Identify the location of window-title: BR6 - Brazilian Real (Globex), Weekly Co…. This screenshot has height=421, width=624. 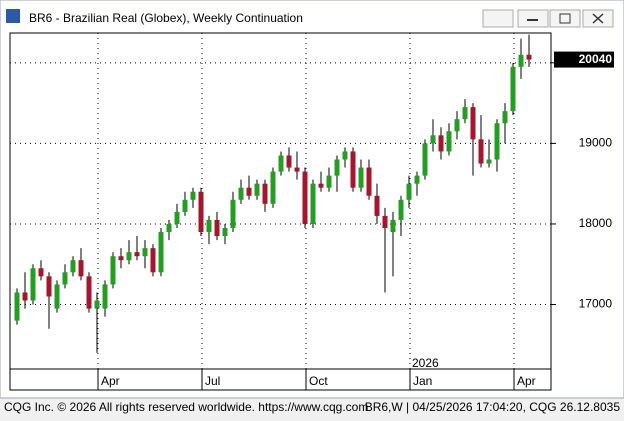
(166, 18).